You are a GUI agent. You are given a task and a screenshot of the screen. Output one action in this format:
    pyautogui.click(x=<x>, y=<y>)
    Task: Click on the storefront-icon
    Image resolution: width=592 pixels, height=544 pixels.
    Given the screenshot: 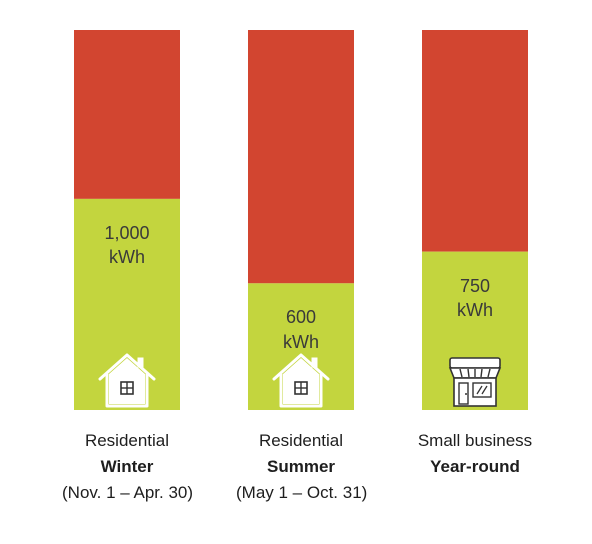 What is the action you would take?
    pyautogui.click(x=475, y=382)
    